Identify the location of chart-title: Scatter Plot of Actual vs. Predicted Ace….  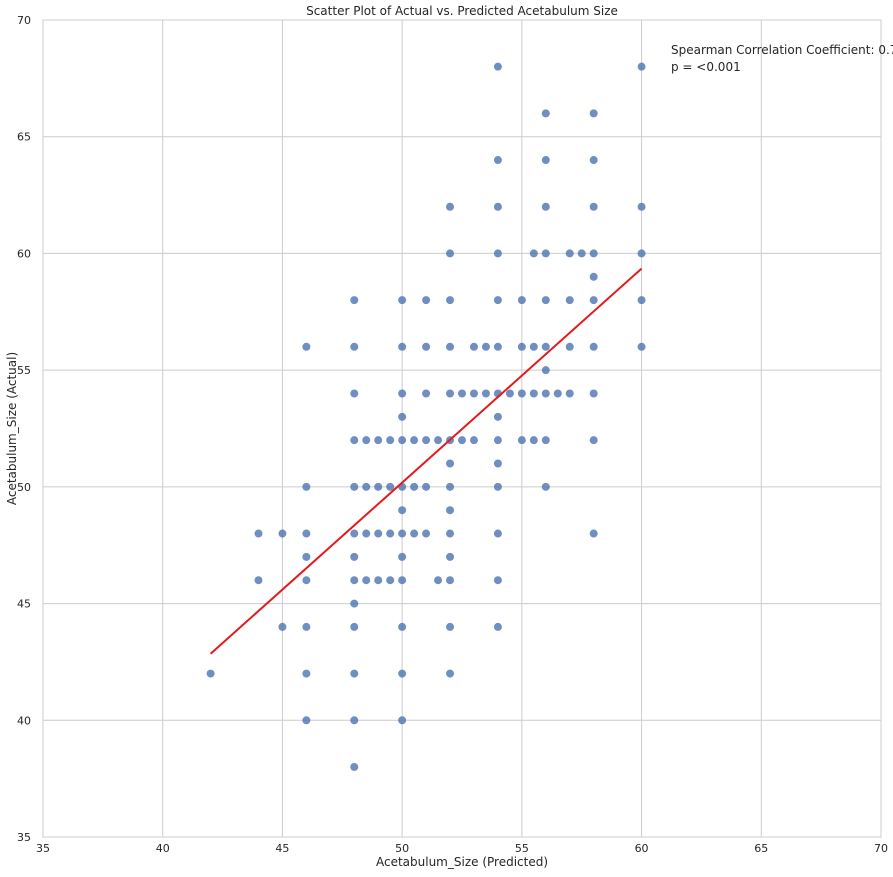
(462, 11).